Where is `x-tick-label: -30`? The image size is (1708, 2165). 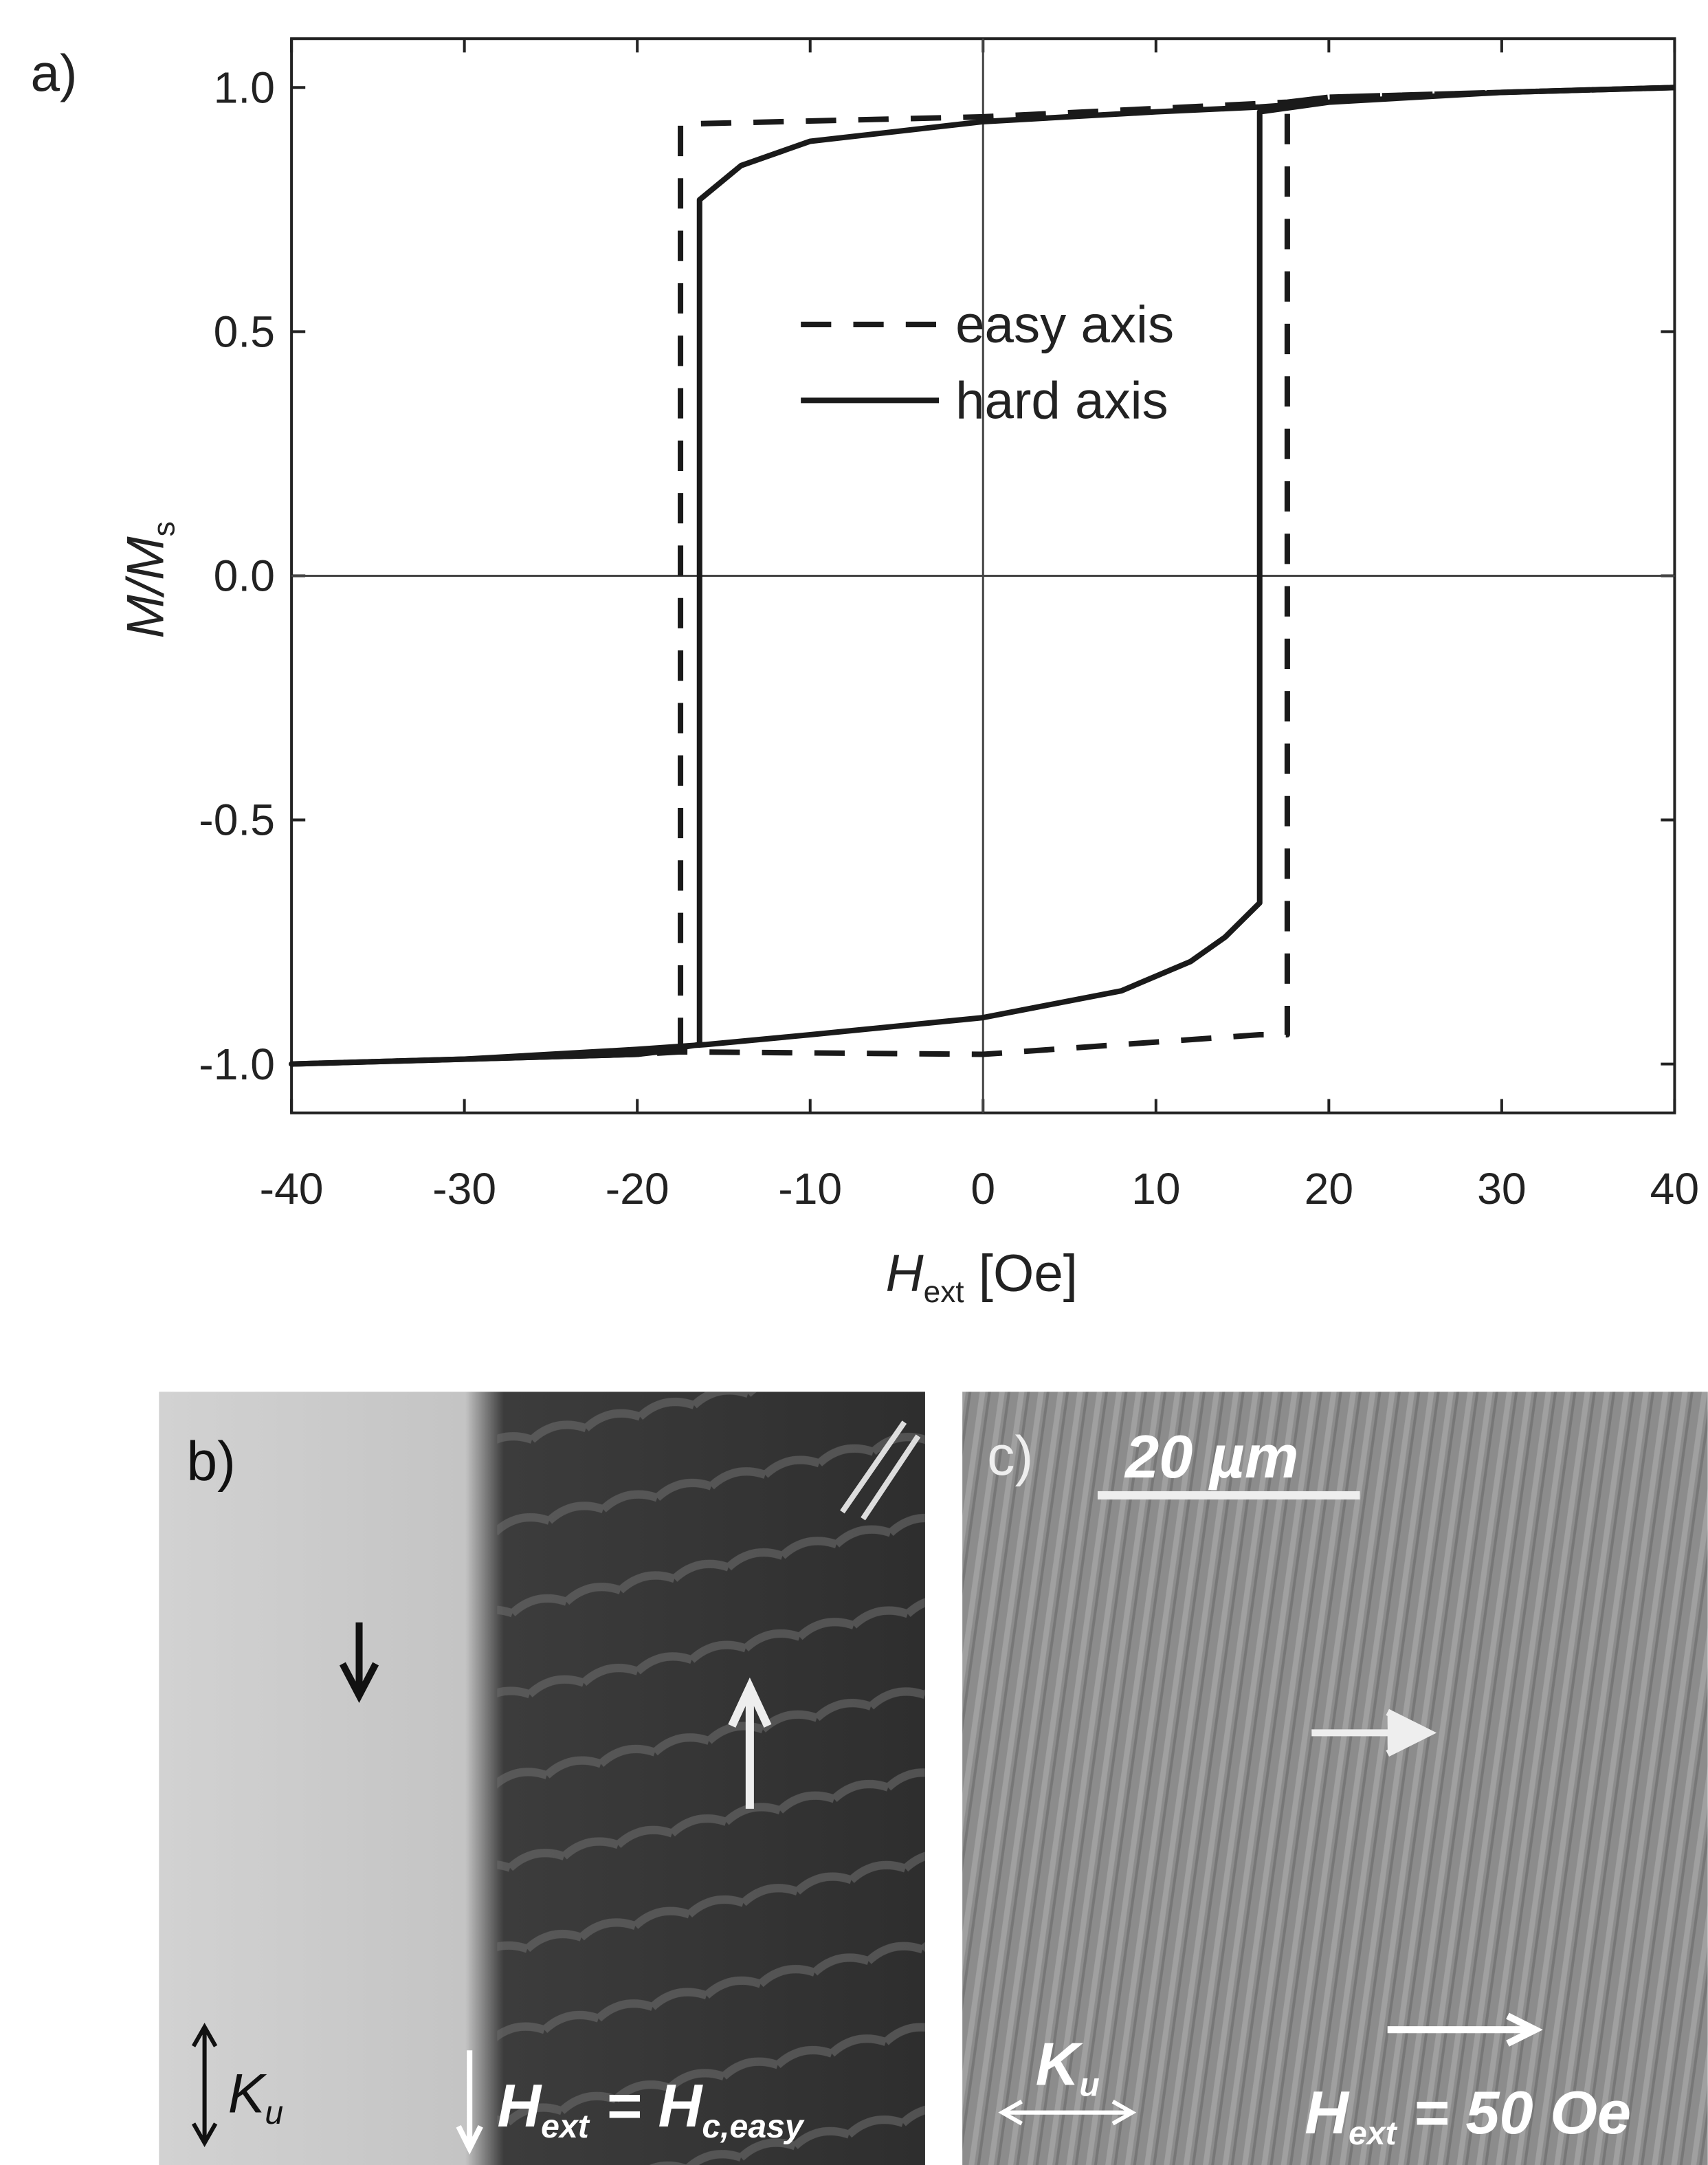 x-tick-label: -30 is located at coordinates (464, 1188).